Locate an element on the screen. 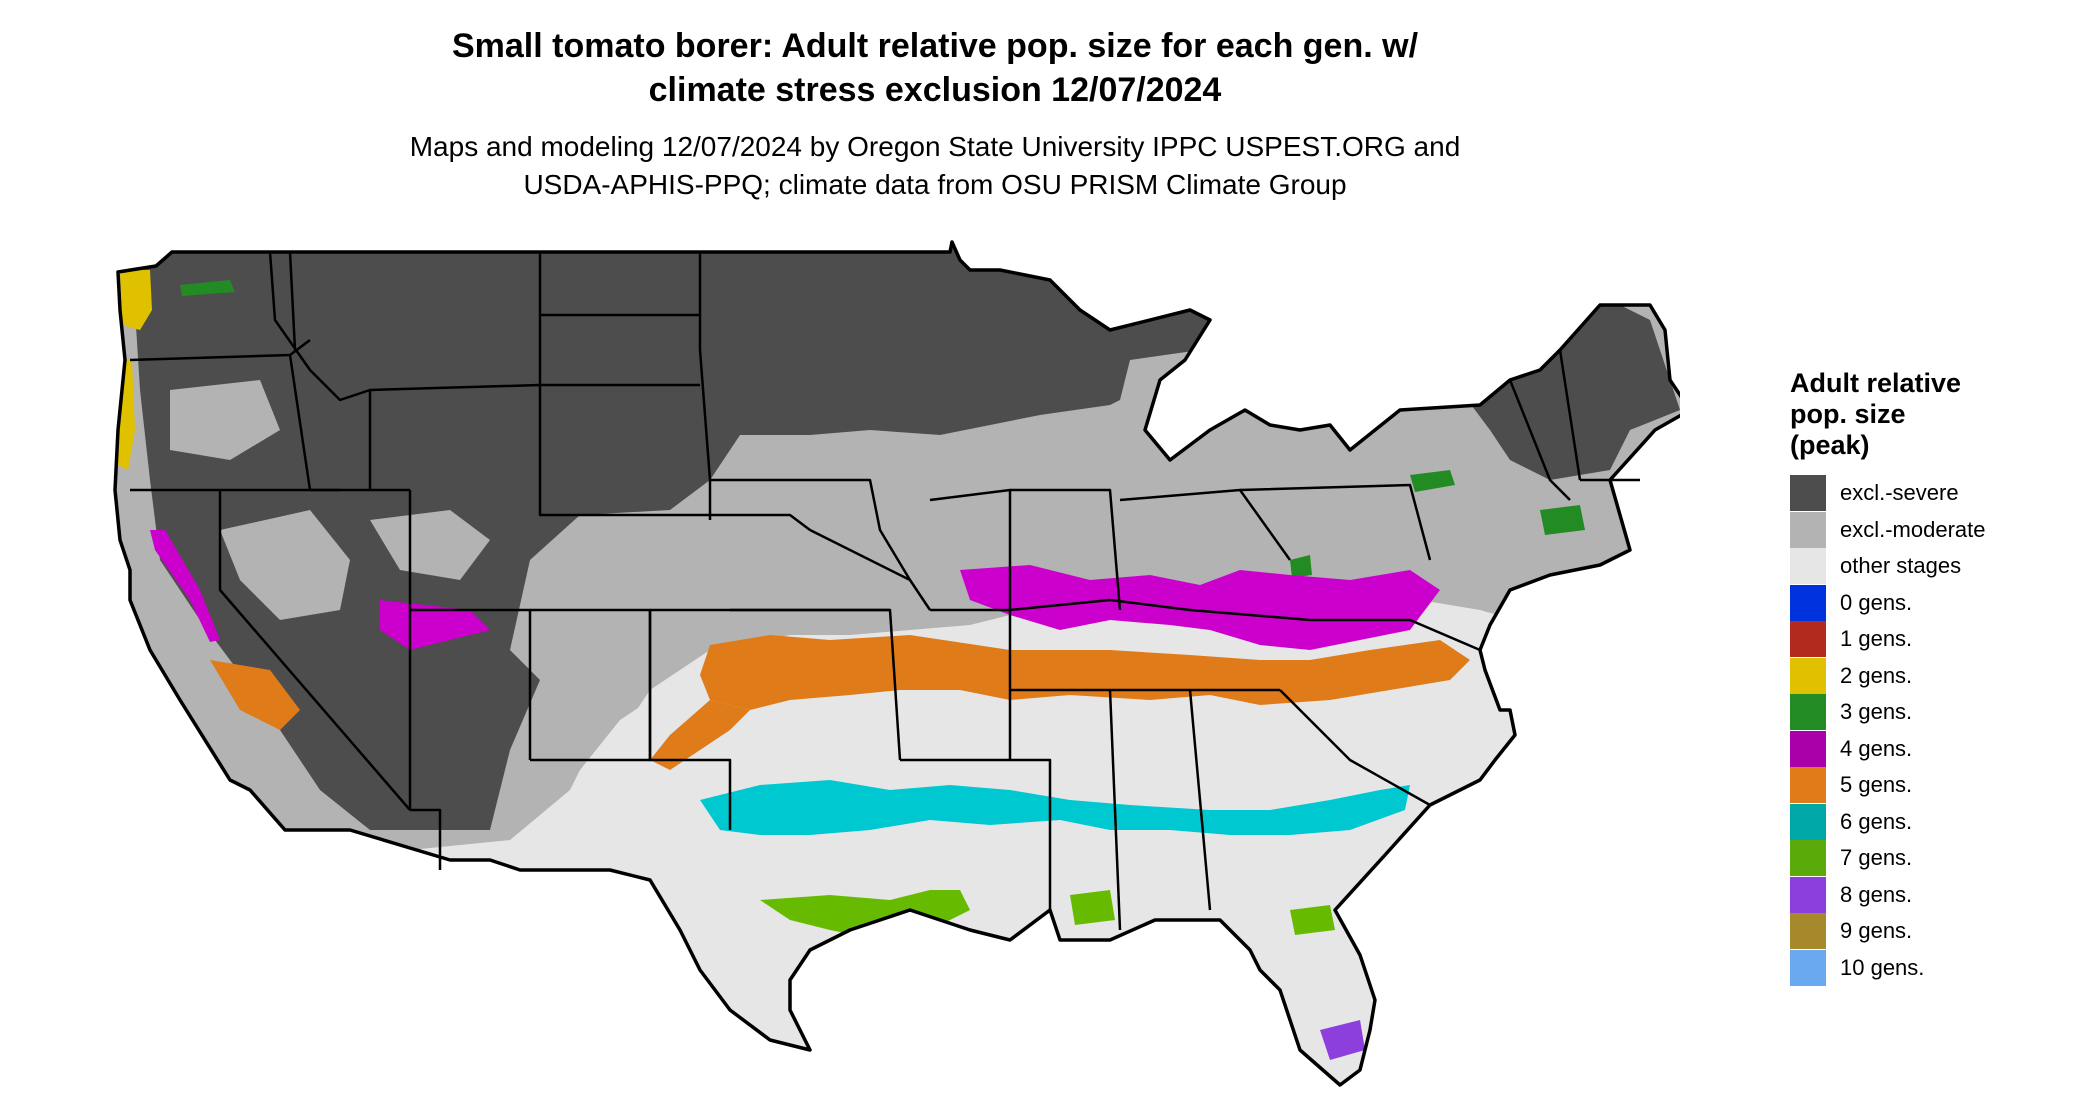 The width and height of the screenshot is (2100, 1116). region-gen-4-southwest is located at coordinates (435, 625).